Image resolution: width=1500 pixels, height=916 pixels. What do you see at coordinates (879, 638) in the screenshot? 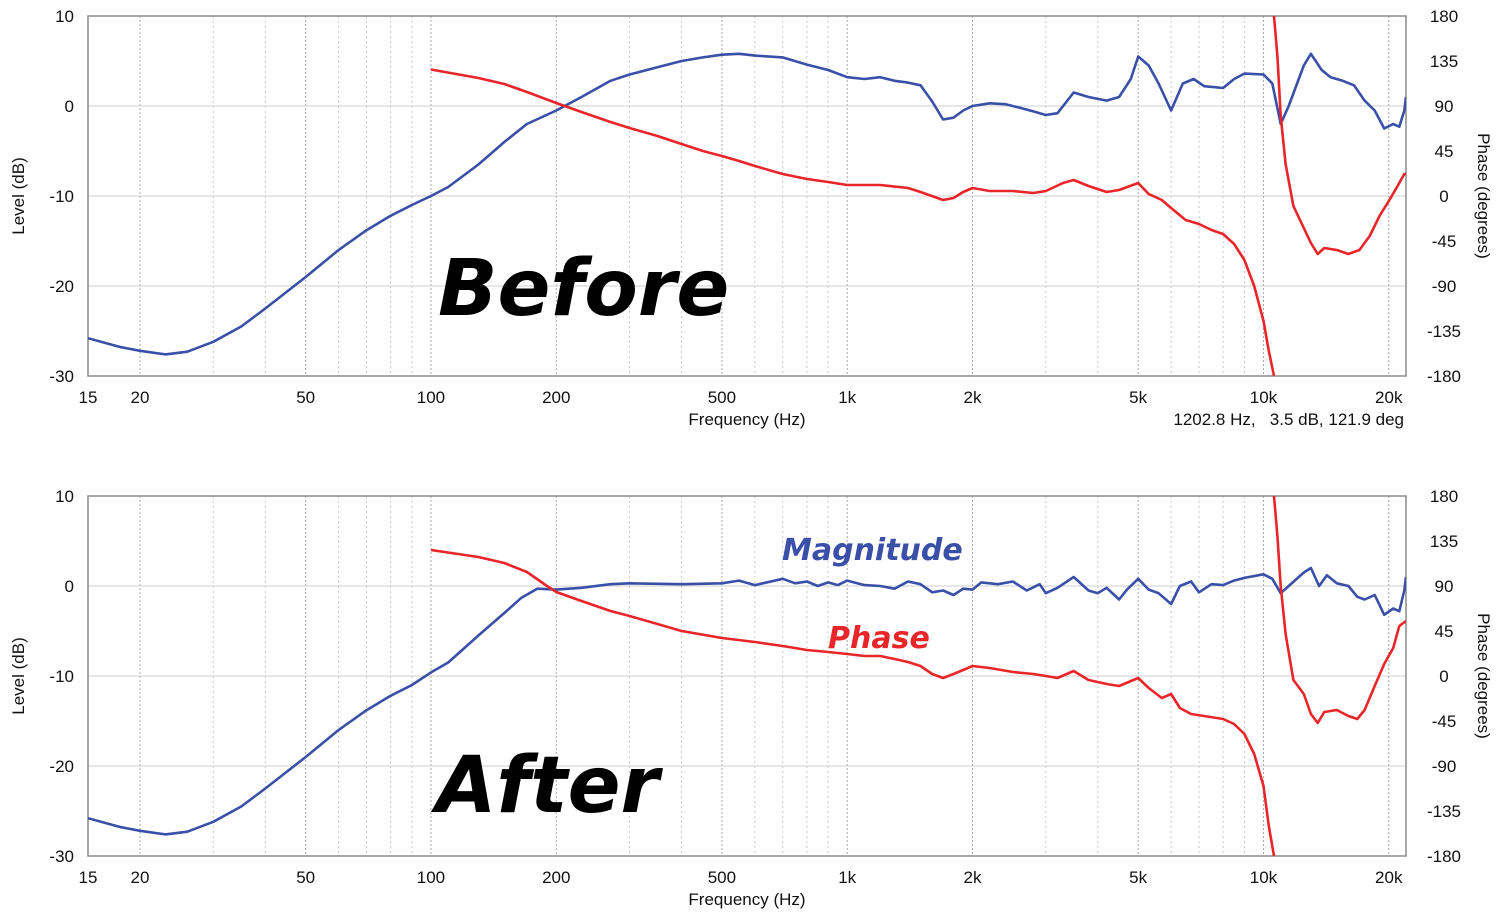
I see `phase-series-label: Phase` at bounding box center [879, 638].